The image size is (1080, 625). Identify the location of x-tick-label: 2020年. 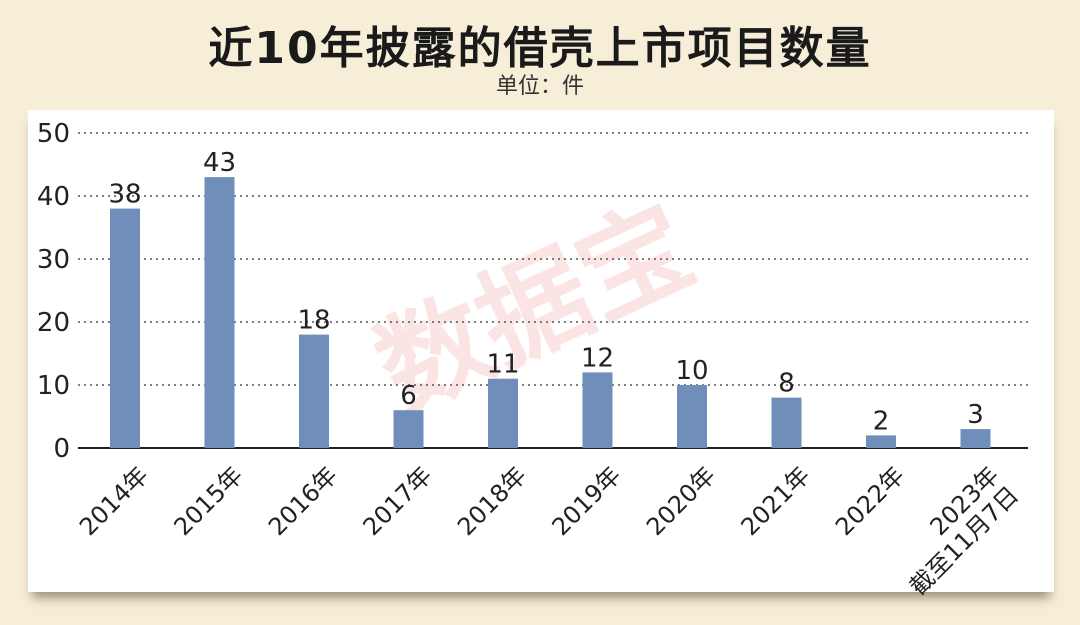
(681, 501).